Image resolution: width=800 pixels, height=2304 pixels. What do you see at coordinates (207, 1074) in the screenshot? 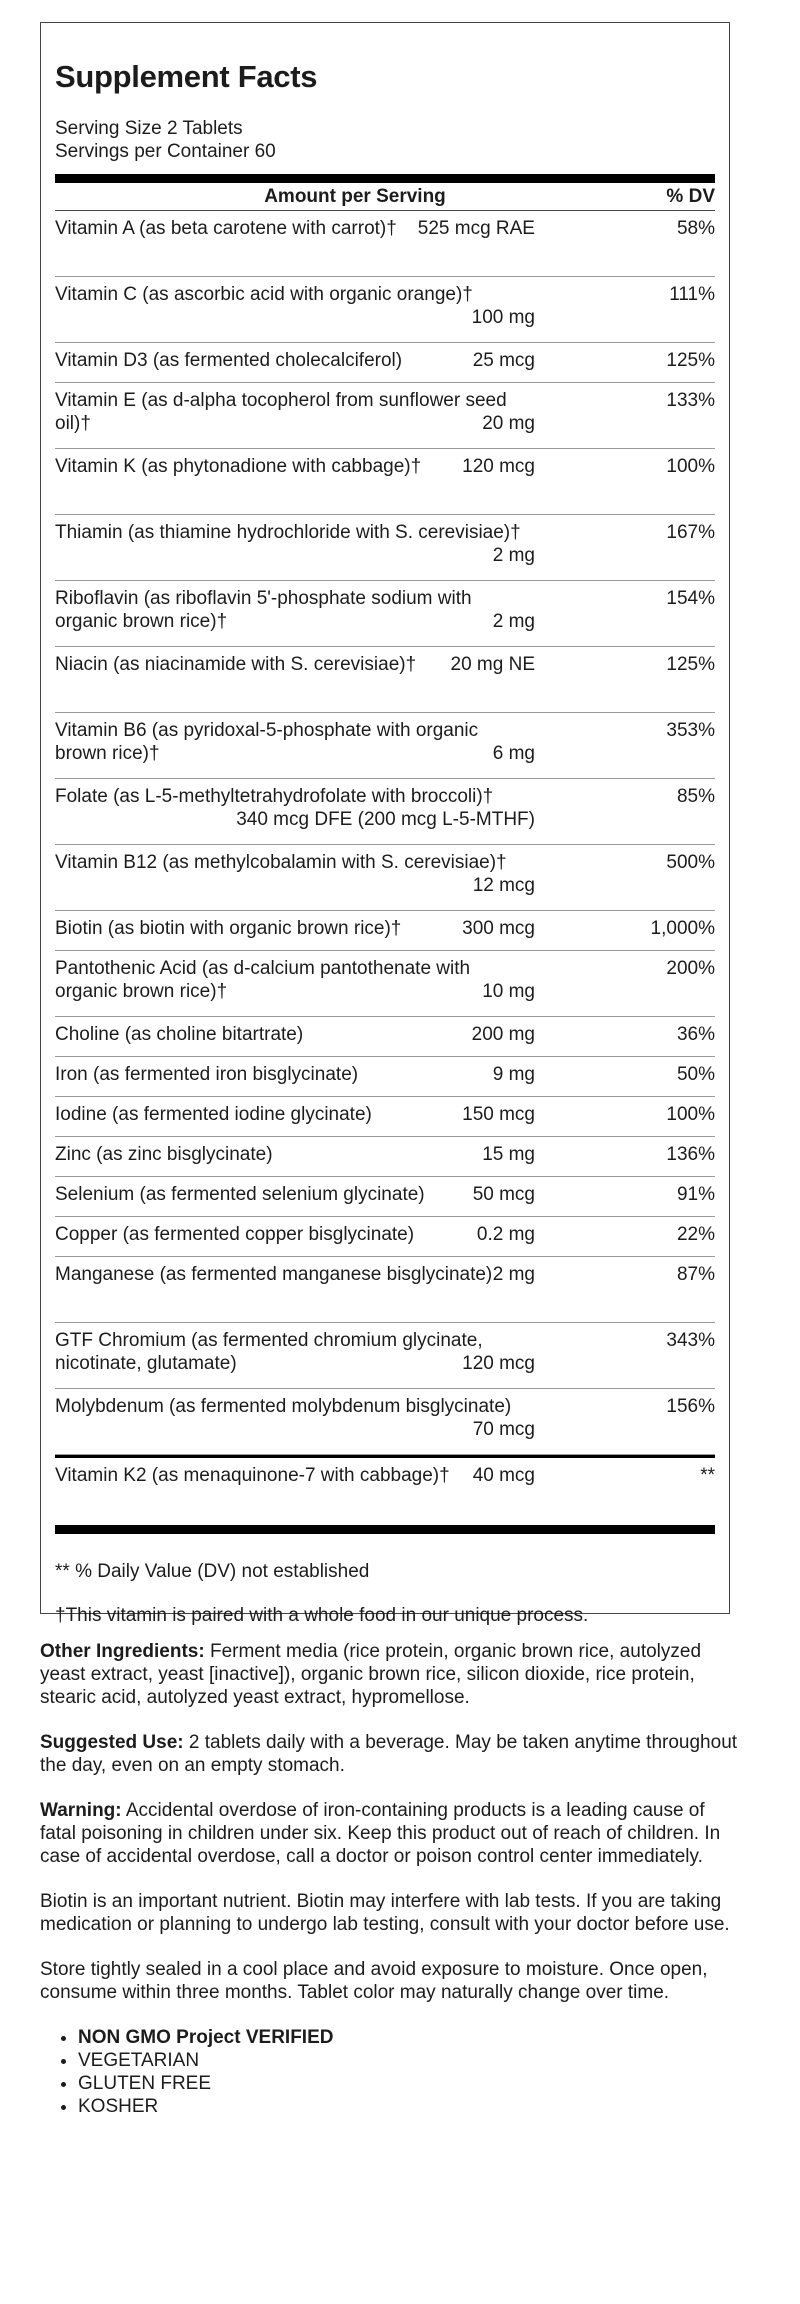
I see `nutrient-name: Iron (as fermented iron bisglycinate)` at bounding box center [207, 1074].